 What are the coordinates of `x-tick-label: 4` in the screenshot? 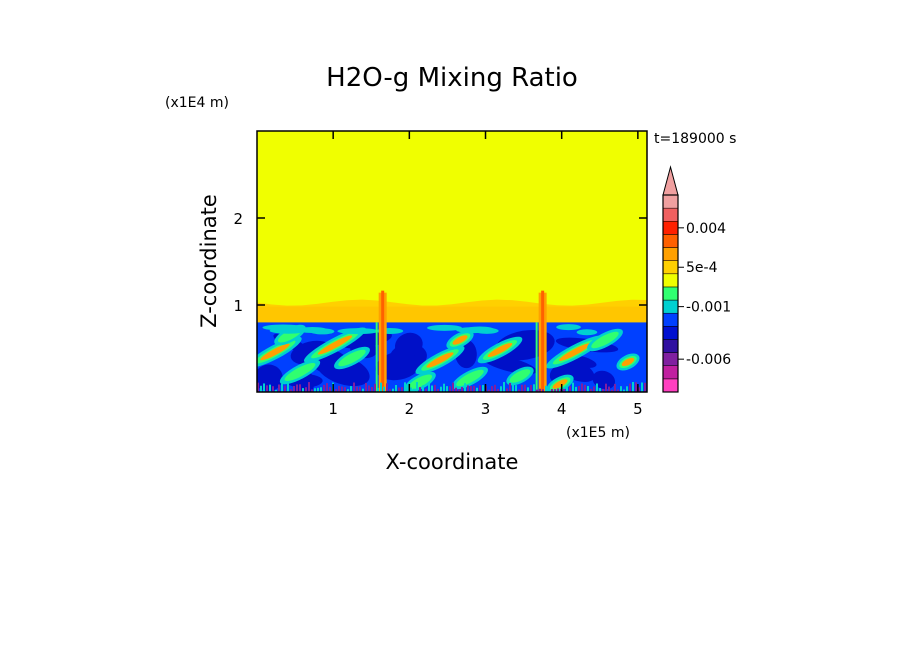 It's located at (562, 409).